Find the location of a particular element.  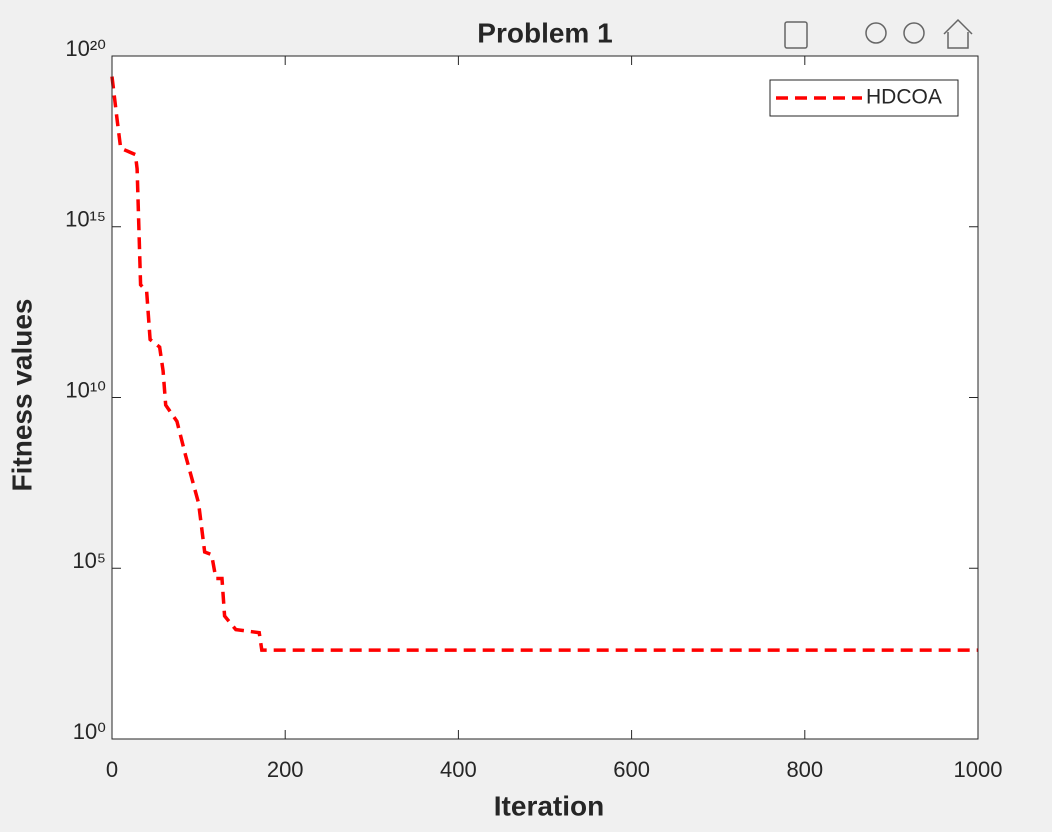

chart-title: Problem 1 is located at coordinates (544, 32).